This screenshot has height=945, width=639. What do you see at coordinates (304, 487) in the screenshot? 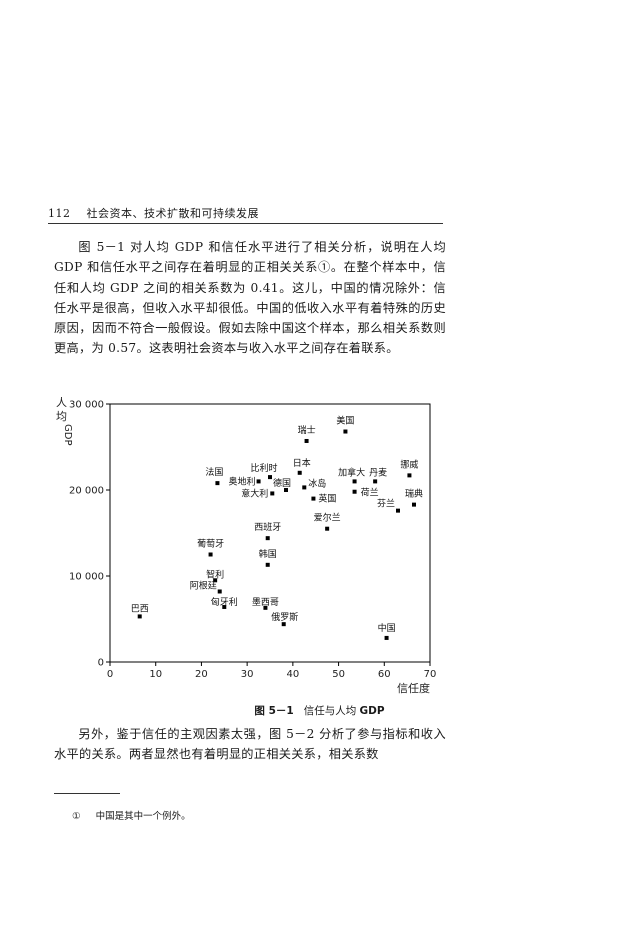
I see `point-冰岛` at bounding box center [304, 487].